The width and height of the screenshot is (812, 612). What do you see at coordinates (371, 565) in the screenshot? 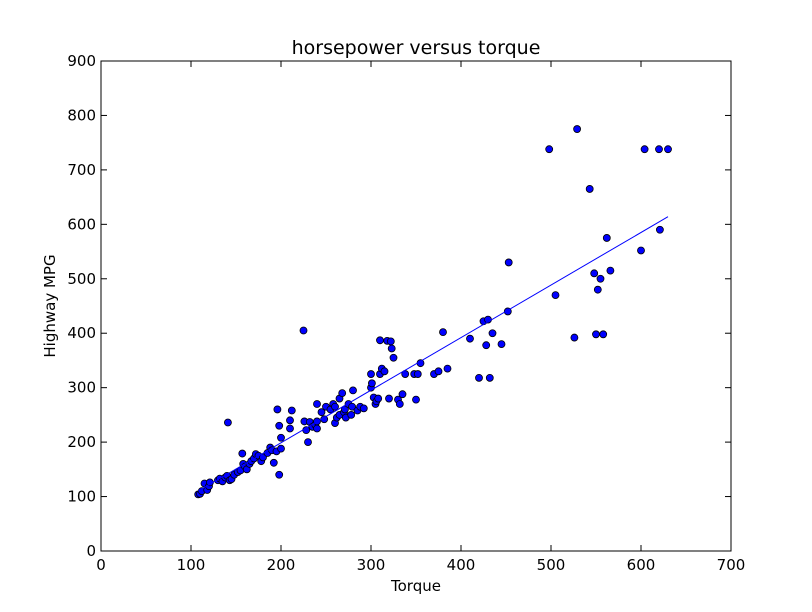
I see `x-tick-label: 300` at bounding box center [371, 565].